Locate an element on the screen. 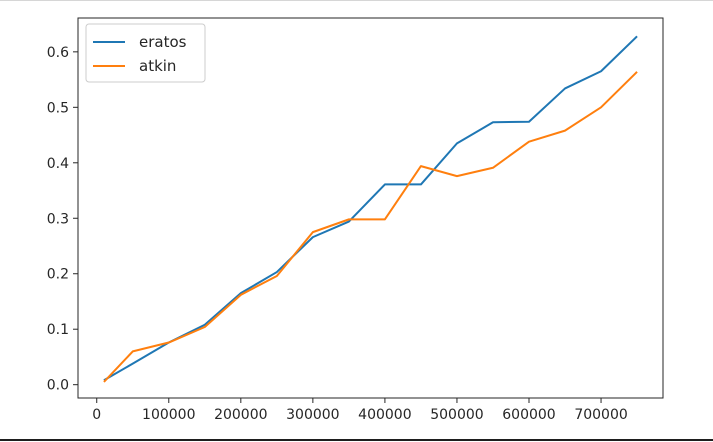  legend-label-eratos: eratos is located at coordinates (163, 42).